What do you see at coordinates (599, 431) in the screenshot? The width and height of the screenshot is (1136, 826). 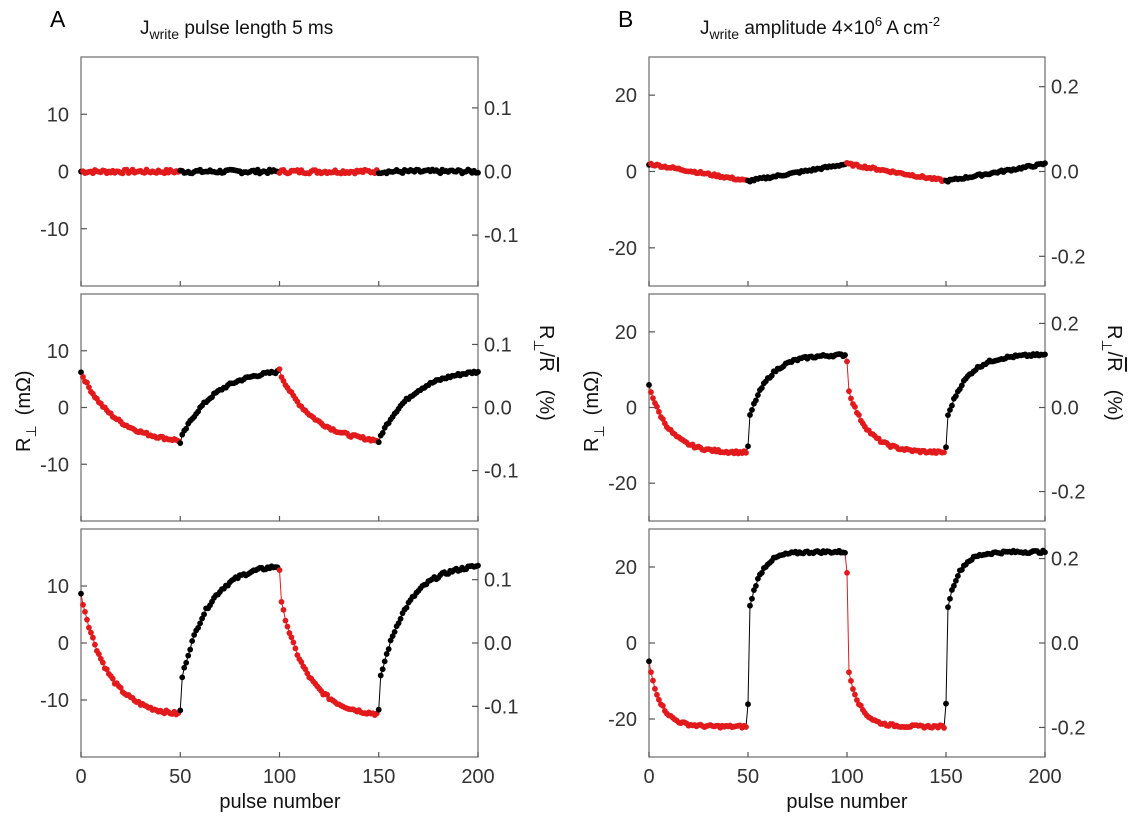 I see `left-axis-label-b-sub: ⊥` at bounding box center [599, 431].